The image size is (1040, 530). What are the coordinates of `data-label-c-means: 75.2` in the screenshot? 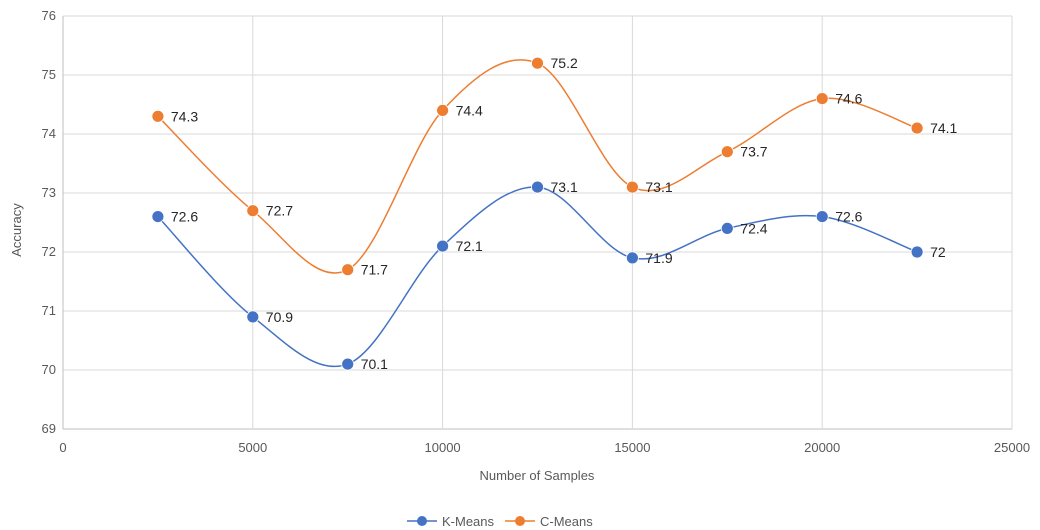 It's located at (564, 63).